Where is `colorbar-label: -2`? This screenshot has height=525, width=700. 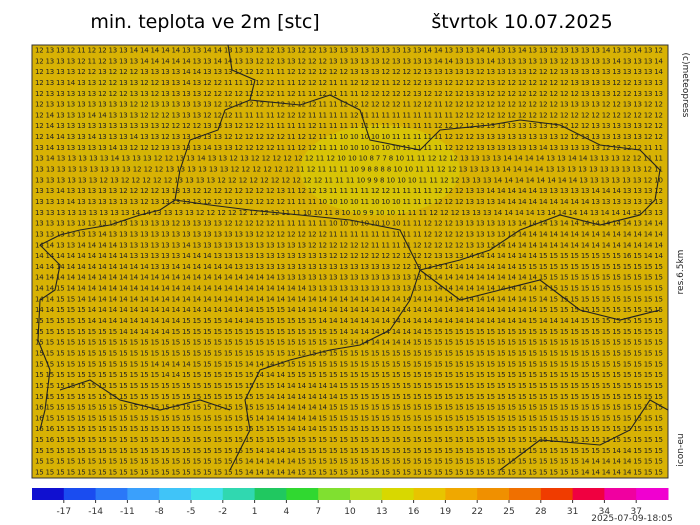
colorbar-label: -2 is located at coordinates (222, 512).